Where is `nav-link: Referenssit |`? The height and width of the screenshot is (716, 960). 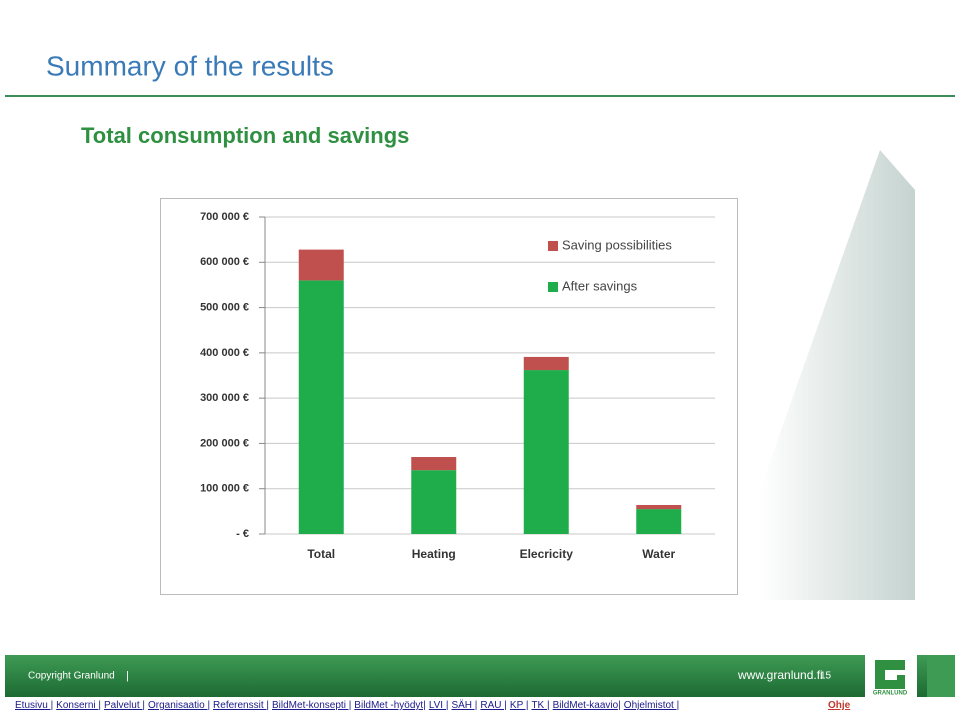 nav-link: Referenssit | is located at coordinates (241, 705).